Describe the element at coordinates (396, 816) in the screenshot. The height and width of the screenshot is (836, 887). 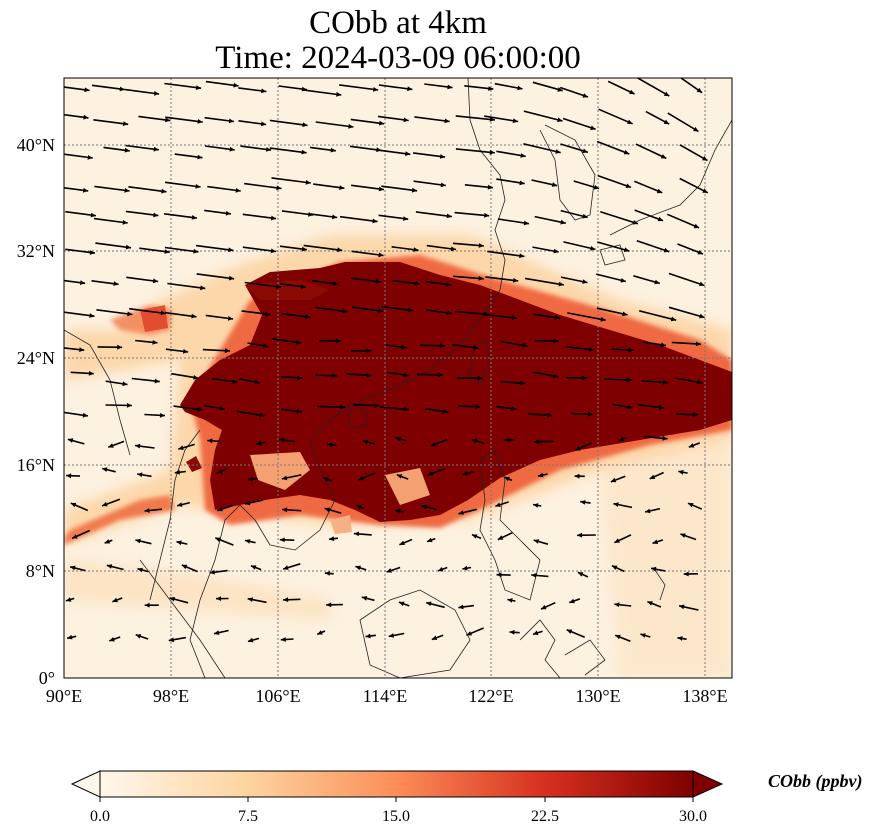
I see `colorbar-tick-label: 15.0` at that location.